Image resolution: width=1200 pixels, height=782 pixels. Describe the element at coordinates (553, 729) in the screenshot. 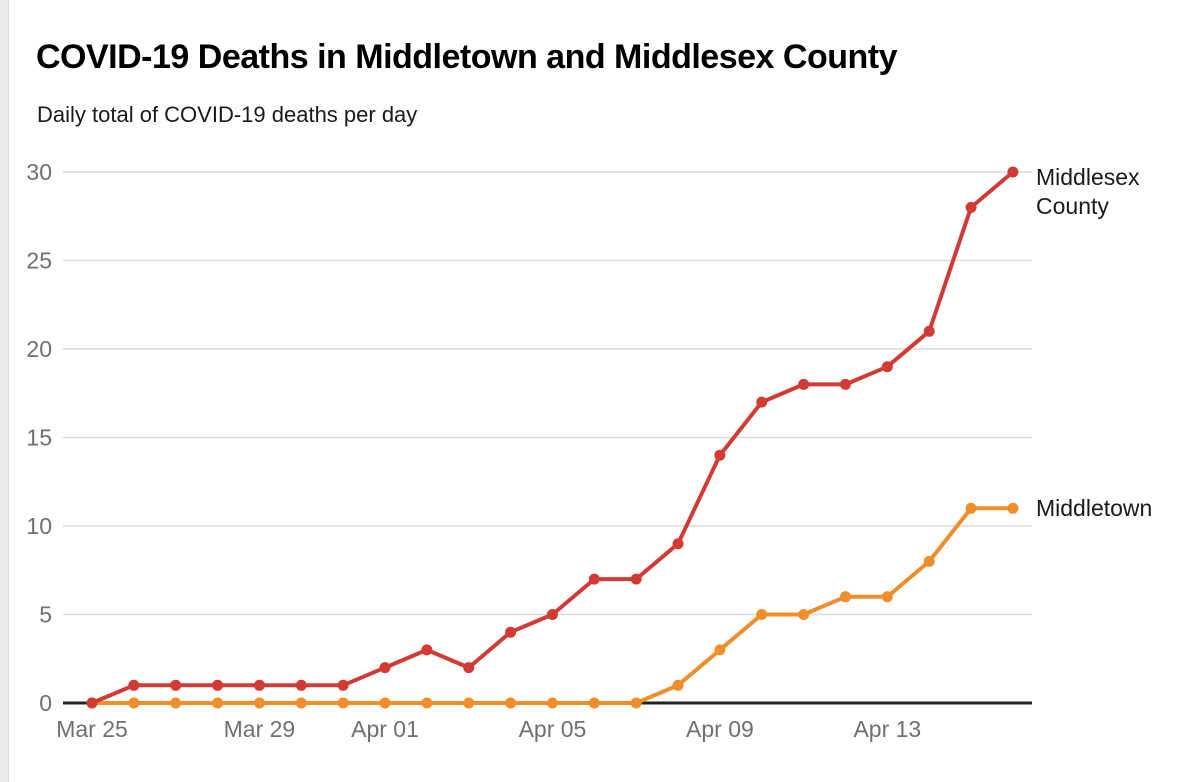

I see `x-tick-label-apr-05: Apr 05` at that location.